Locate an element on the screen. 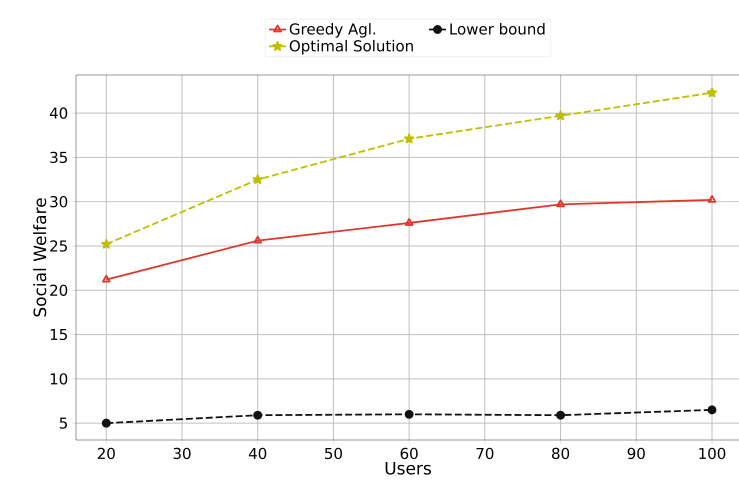  x-tick-label: 90 is located at coordinates (636, 454).